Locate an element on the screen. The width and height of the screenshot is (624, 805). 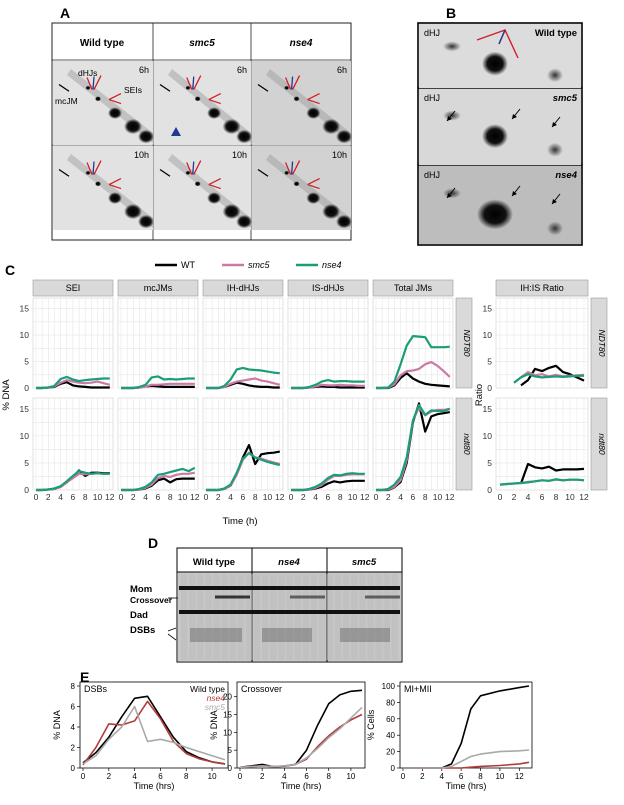
gel-image-a-3: 10h is located at coordinates (103, 188).